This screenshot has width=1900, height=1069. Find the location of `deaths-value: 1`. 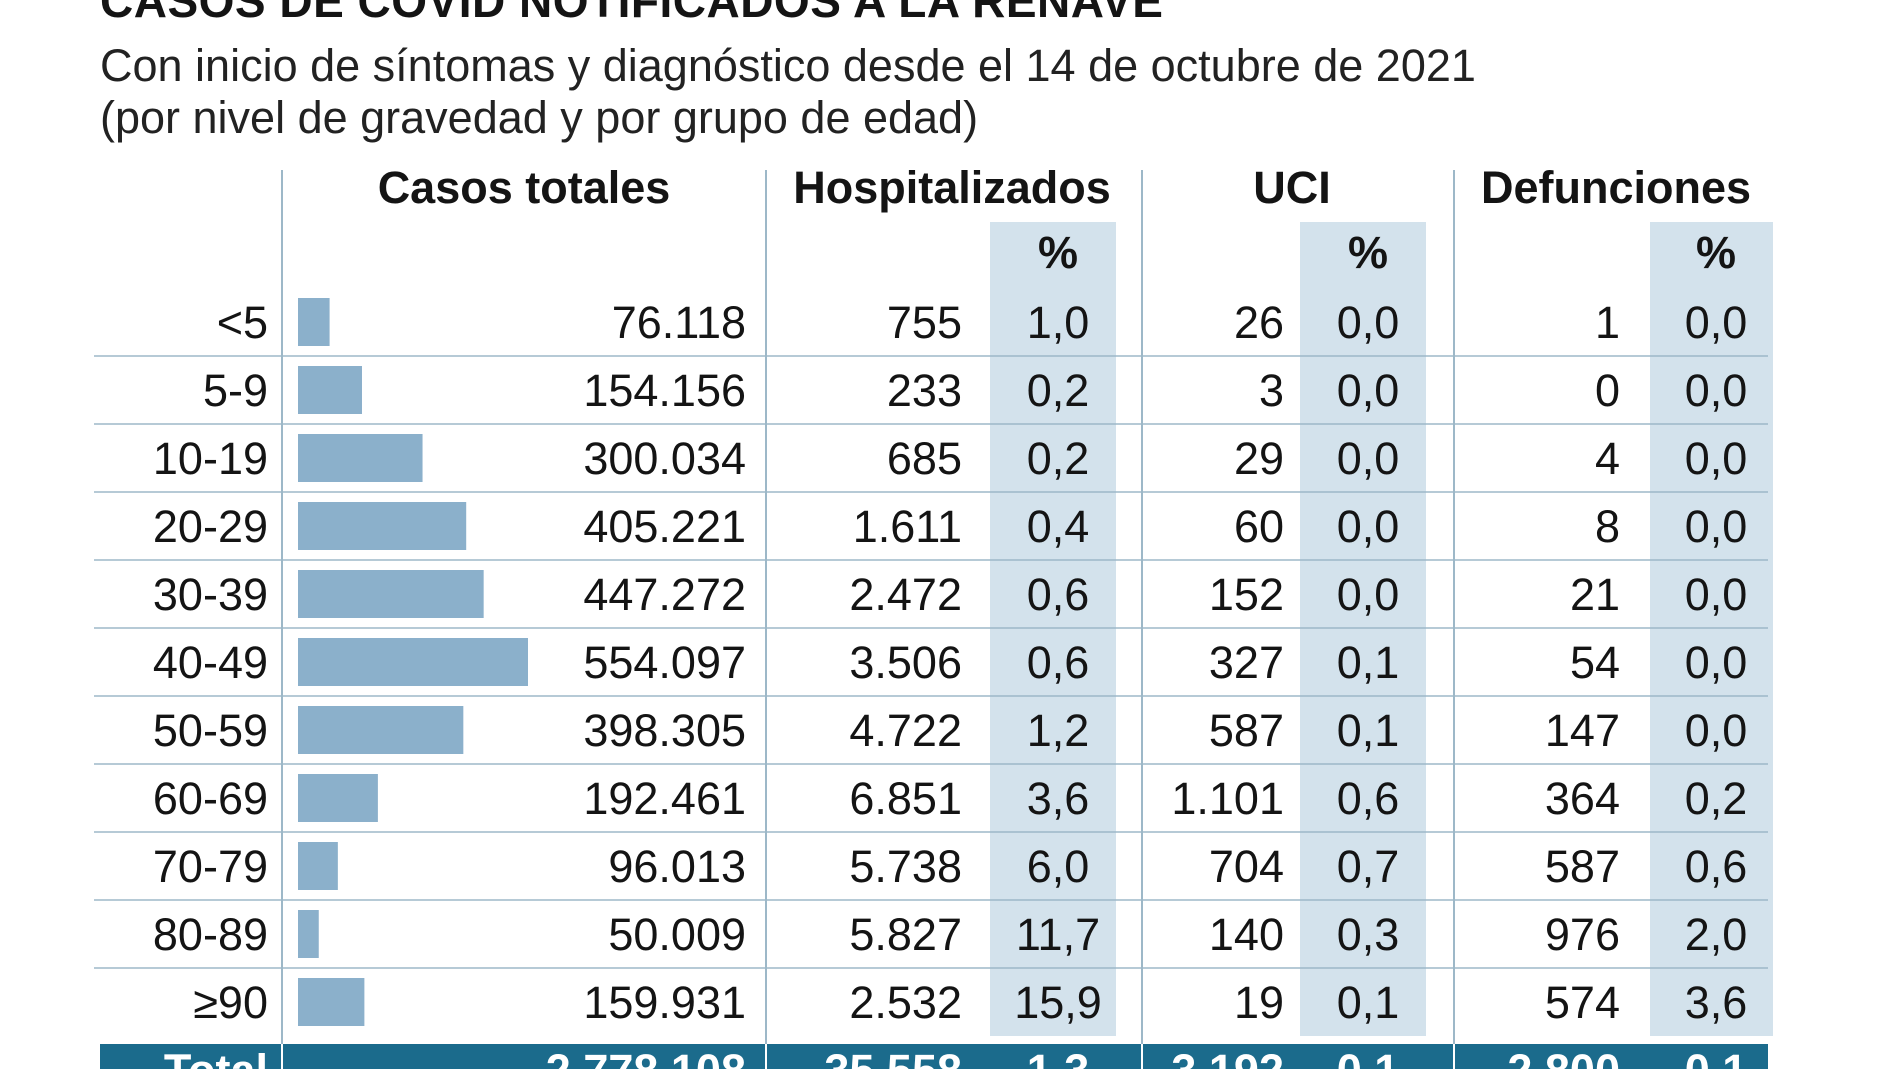

deaths-value: 1 is located at coordinates (1607, 322).